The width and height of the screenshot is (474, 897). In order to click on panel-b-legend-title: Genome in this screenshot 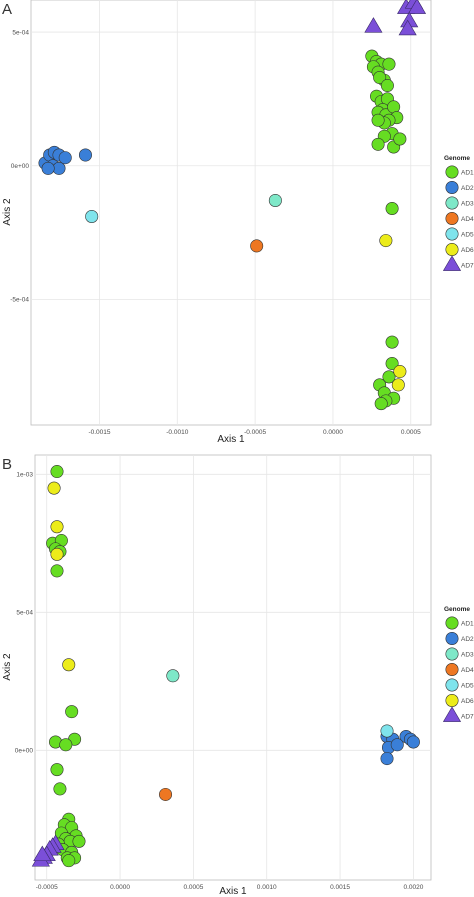, I will do `click(457, 609)`.